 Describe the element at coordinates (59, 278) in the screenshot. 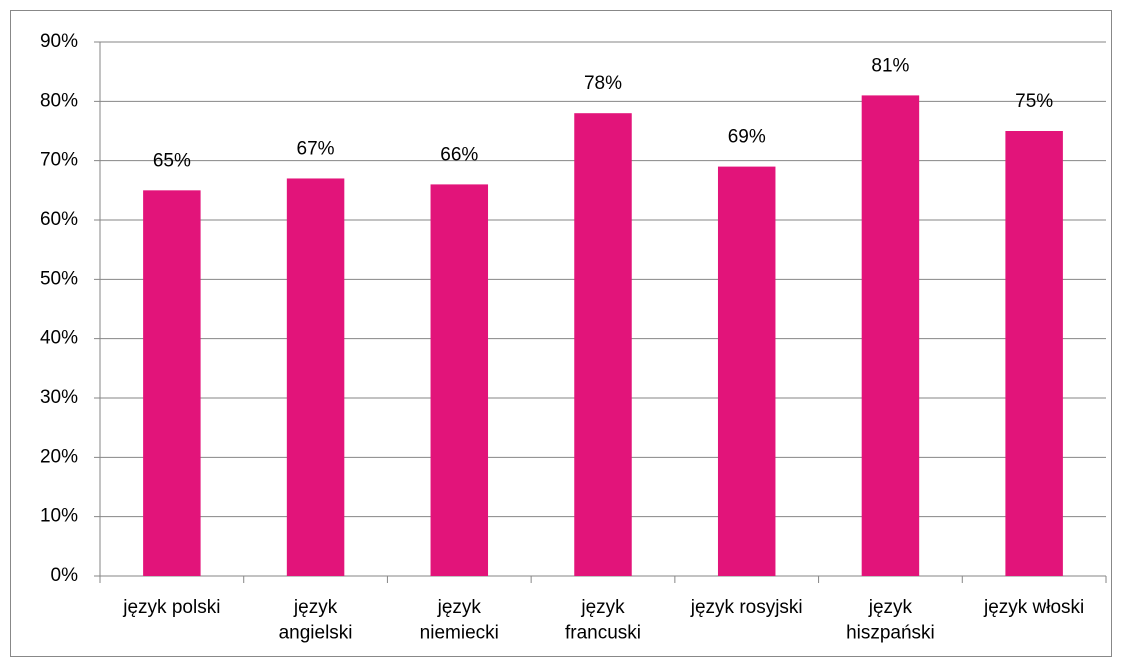

I see `y-tick-label: 50%` at that location.